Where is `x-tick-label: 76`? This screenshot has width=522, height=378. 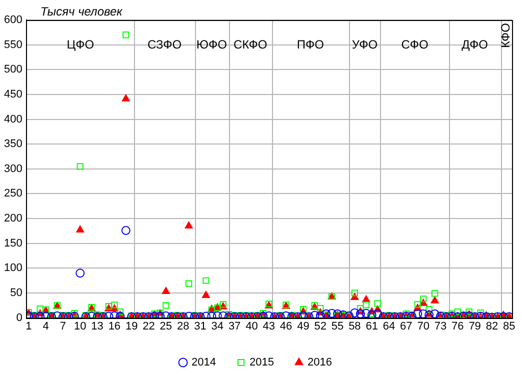
x-tick-label: 76 is located at coordinates (458, 326).